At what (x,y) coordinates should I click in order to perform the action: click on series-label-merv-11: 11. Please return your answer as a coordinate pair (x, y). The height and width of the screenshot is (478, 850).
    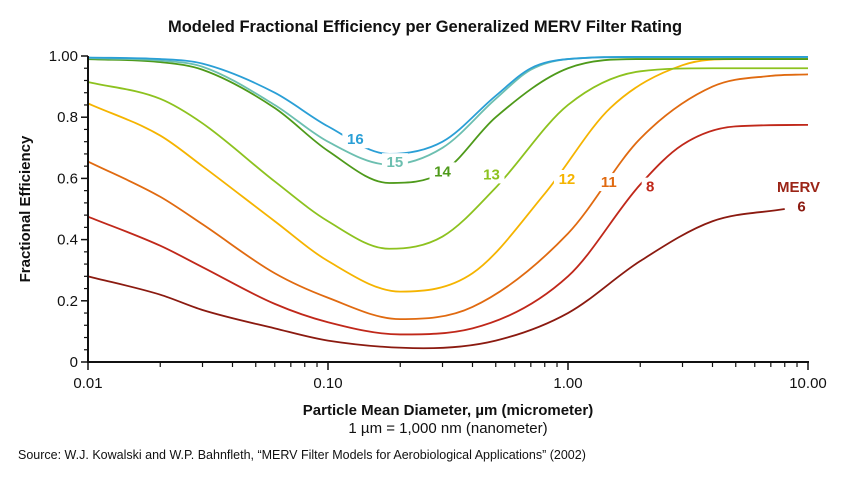
    Looking at the image, I should click on (609, 182).